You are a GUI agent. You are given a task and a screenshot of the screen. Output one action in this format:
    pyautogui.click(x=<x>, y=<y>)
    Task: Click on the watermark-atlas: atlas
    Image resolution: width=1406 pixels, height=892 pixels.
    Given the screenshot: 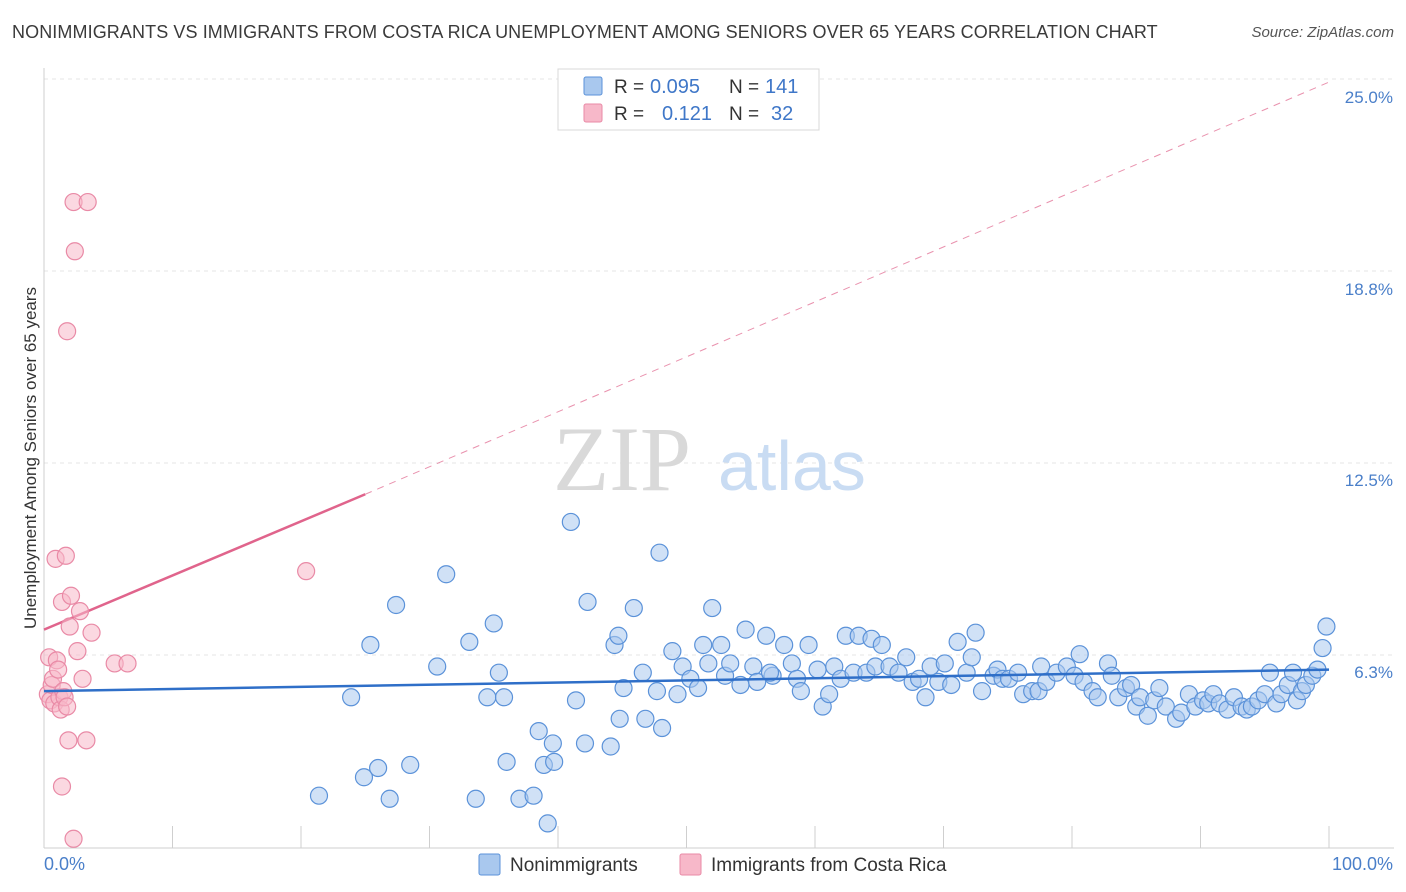 What is the action you would take?
    pyautogui.click(x=792, y=466)
    